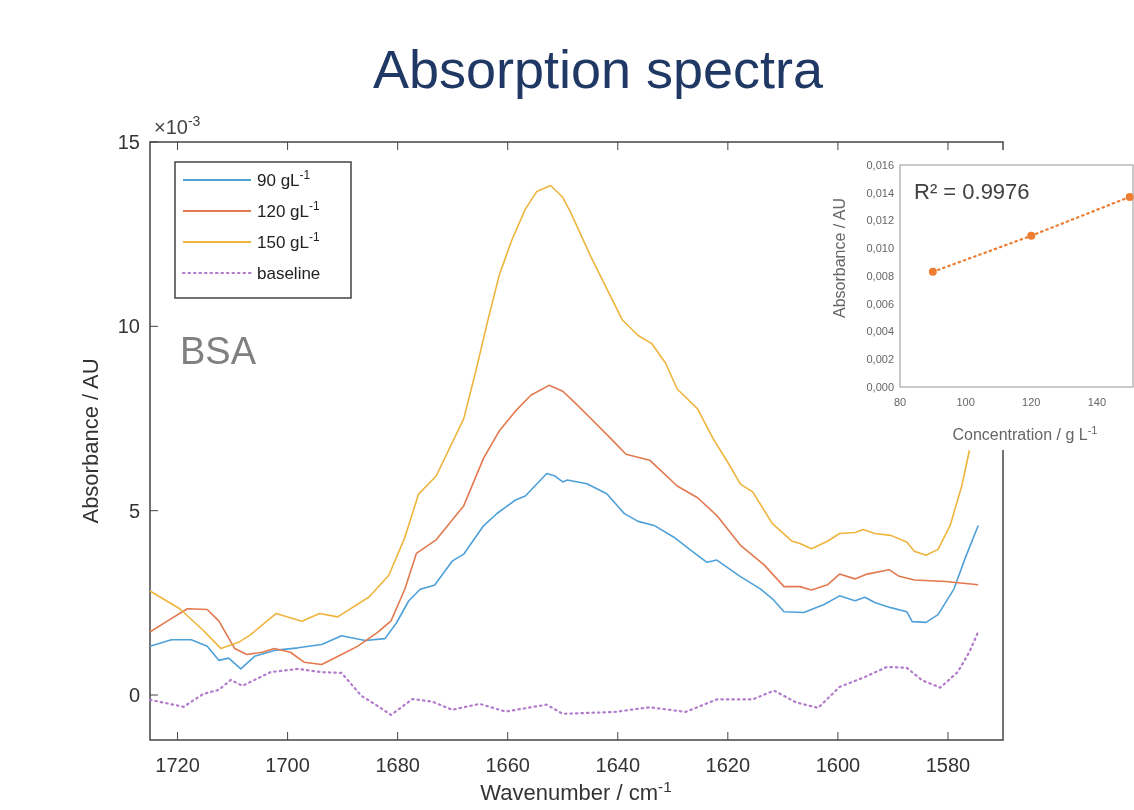  Describe the element at coordinates (880, 386) in the screenshot. I see `y-tick-label: 0,000` at that location.